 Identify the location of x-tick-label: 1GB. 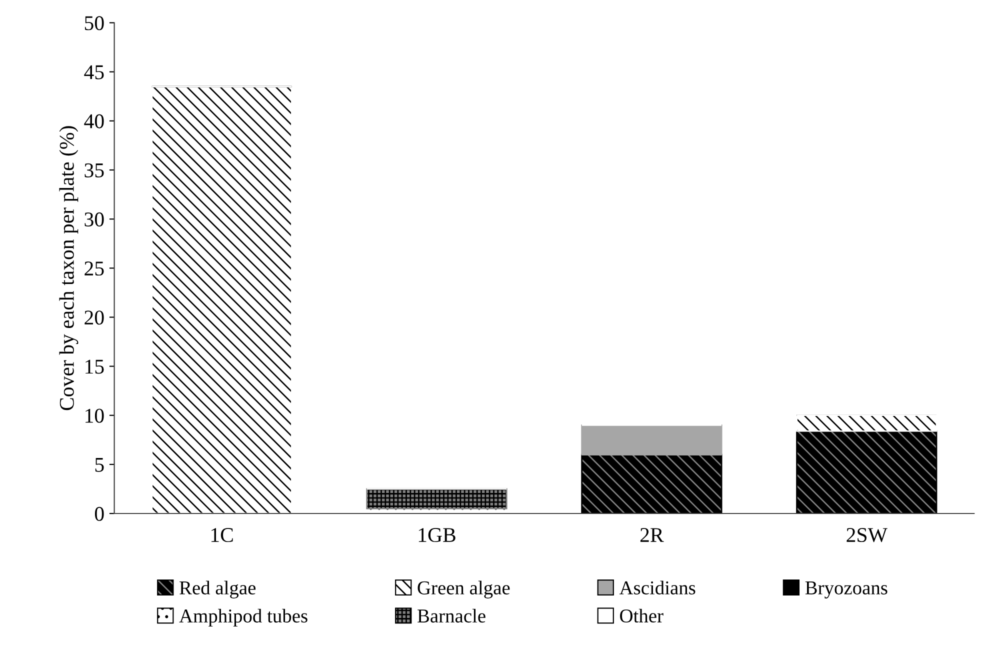
(437, 535).